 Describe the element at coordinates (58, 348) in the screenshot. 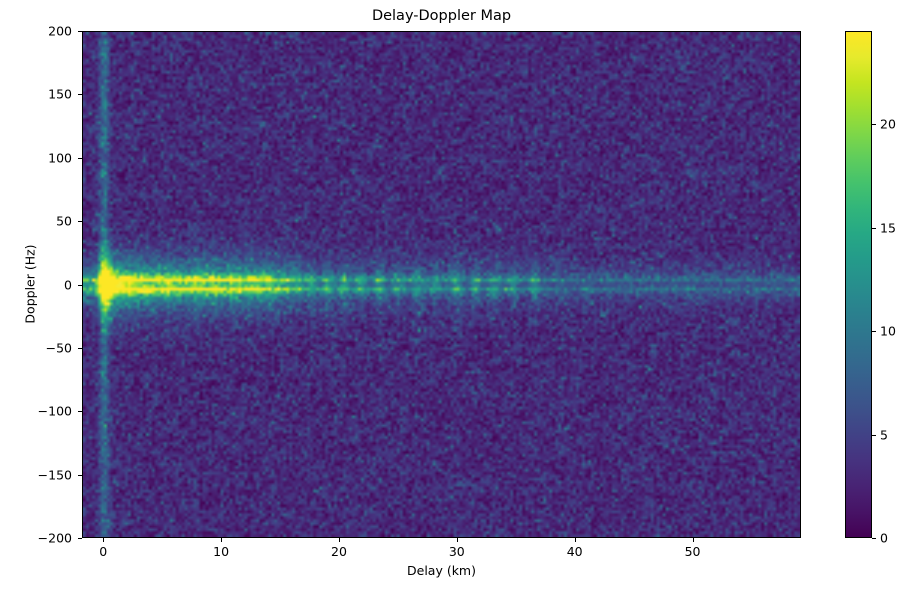

I see `y-tick-label: −50` at that location.